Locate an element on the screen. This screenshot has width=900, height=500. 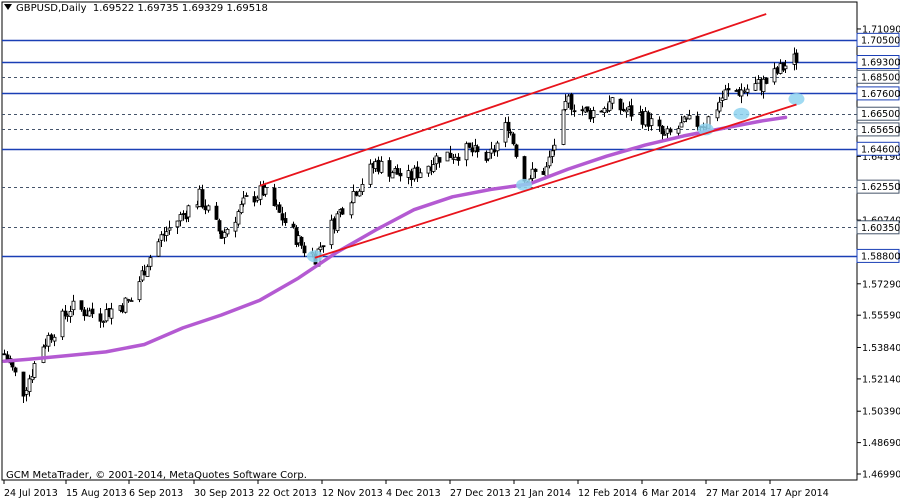
x-tick-label: 6 Sep 2013 is located at coordinates (156, 493).